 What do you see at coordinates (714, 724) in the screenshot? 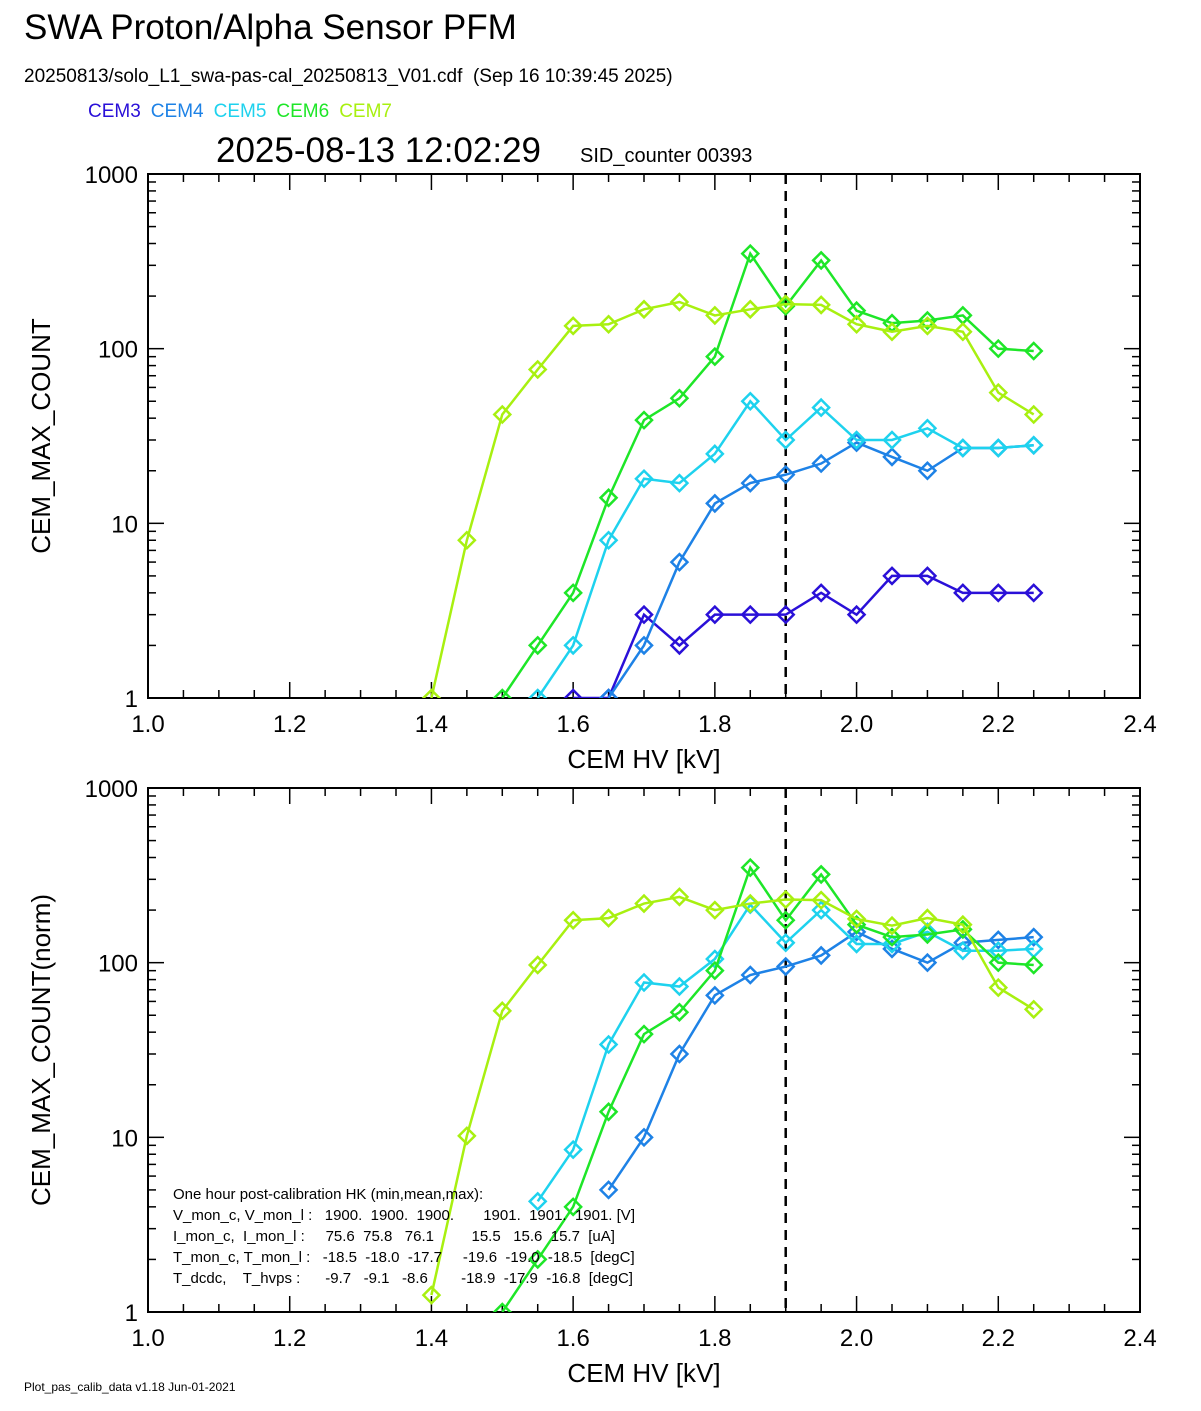
I see `x-tick-label: 1.8` at bounding box center [714, 724].